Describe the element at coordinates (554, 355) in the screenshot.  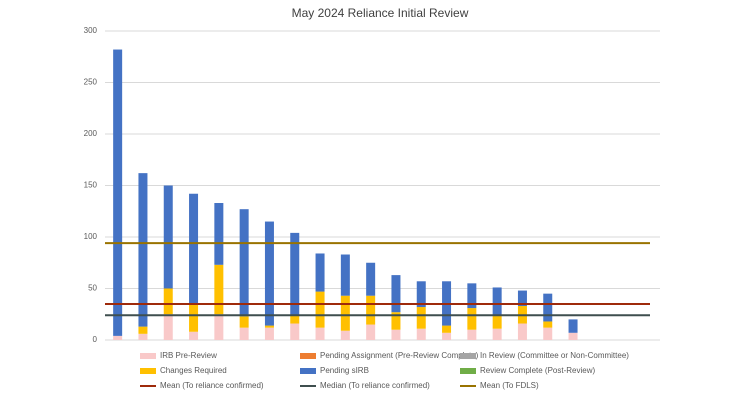
I see `legend-label: In Review (Committee or Non-Committee)` at that location.